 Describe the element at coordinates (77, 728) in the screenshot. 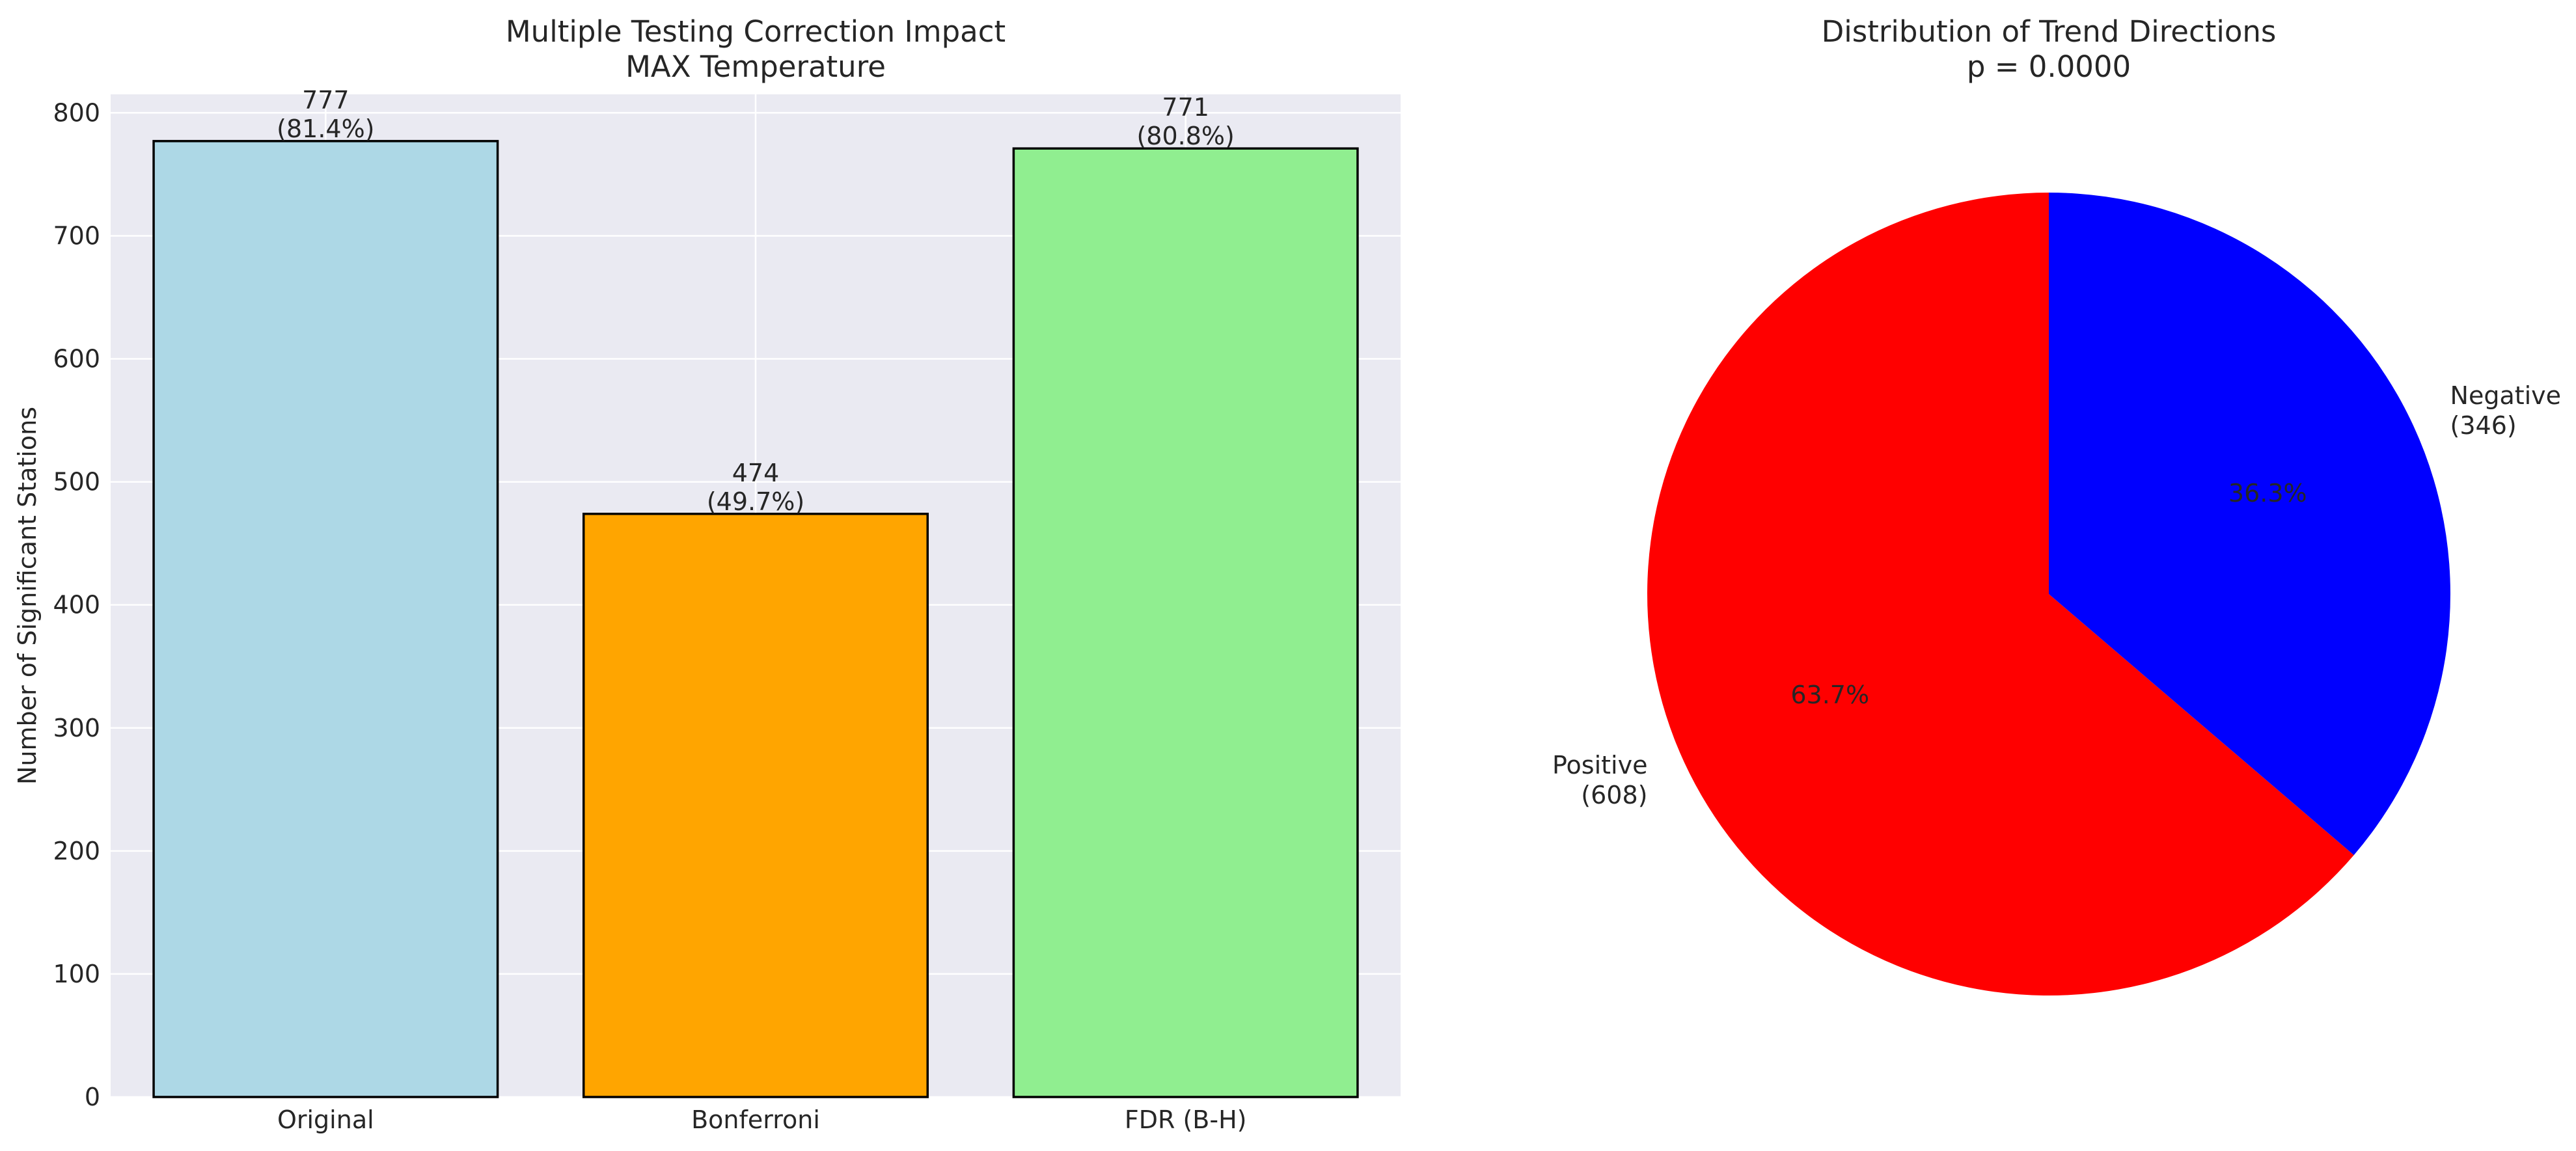

I see `y-tick-label: 300` at that location.